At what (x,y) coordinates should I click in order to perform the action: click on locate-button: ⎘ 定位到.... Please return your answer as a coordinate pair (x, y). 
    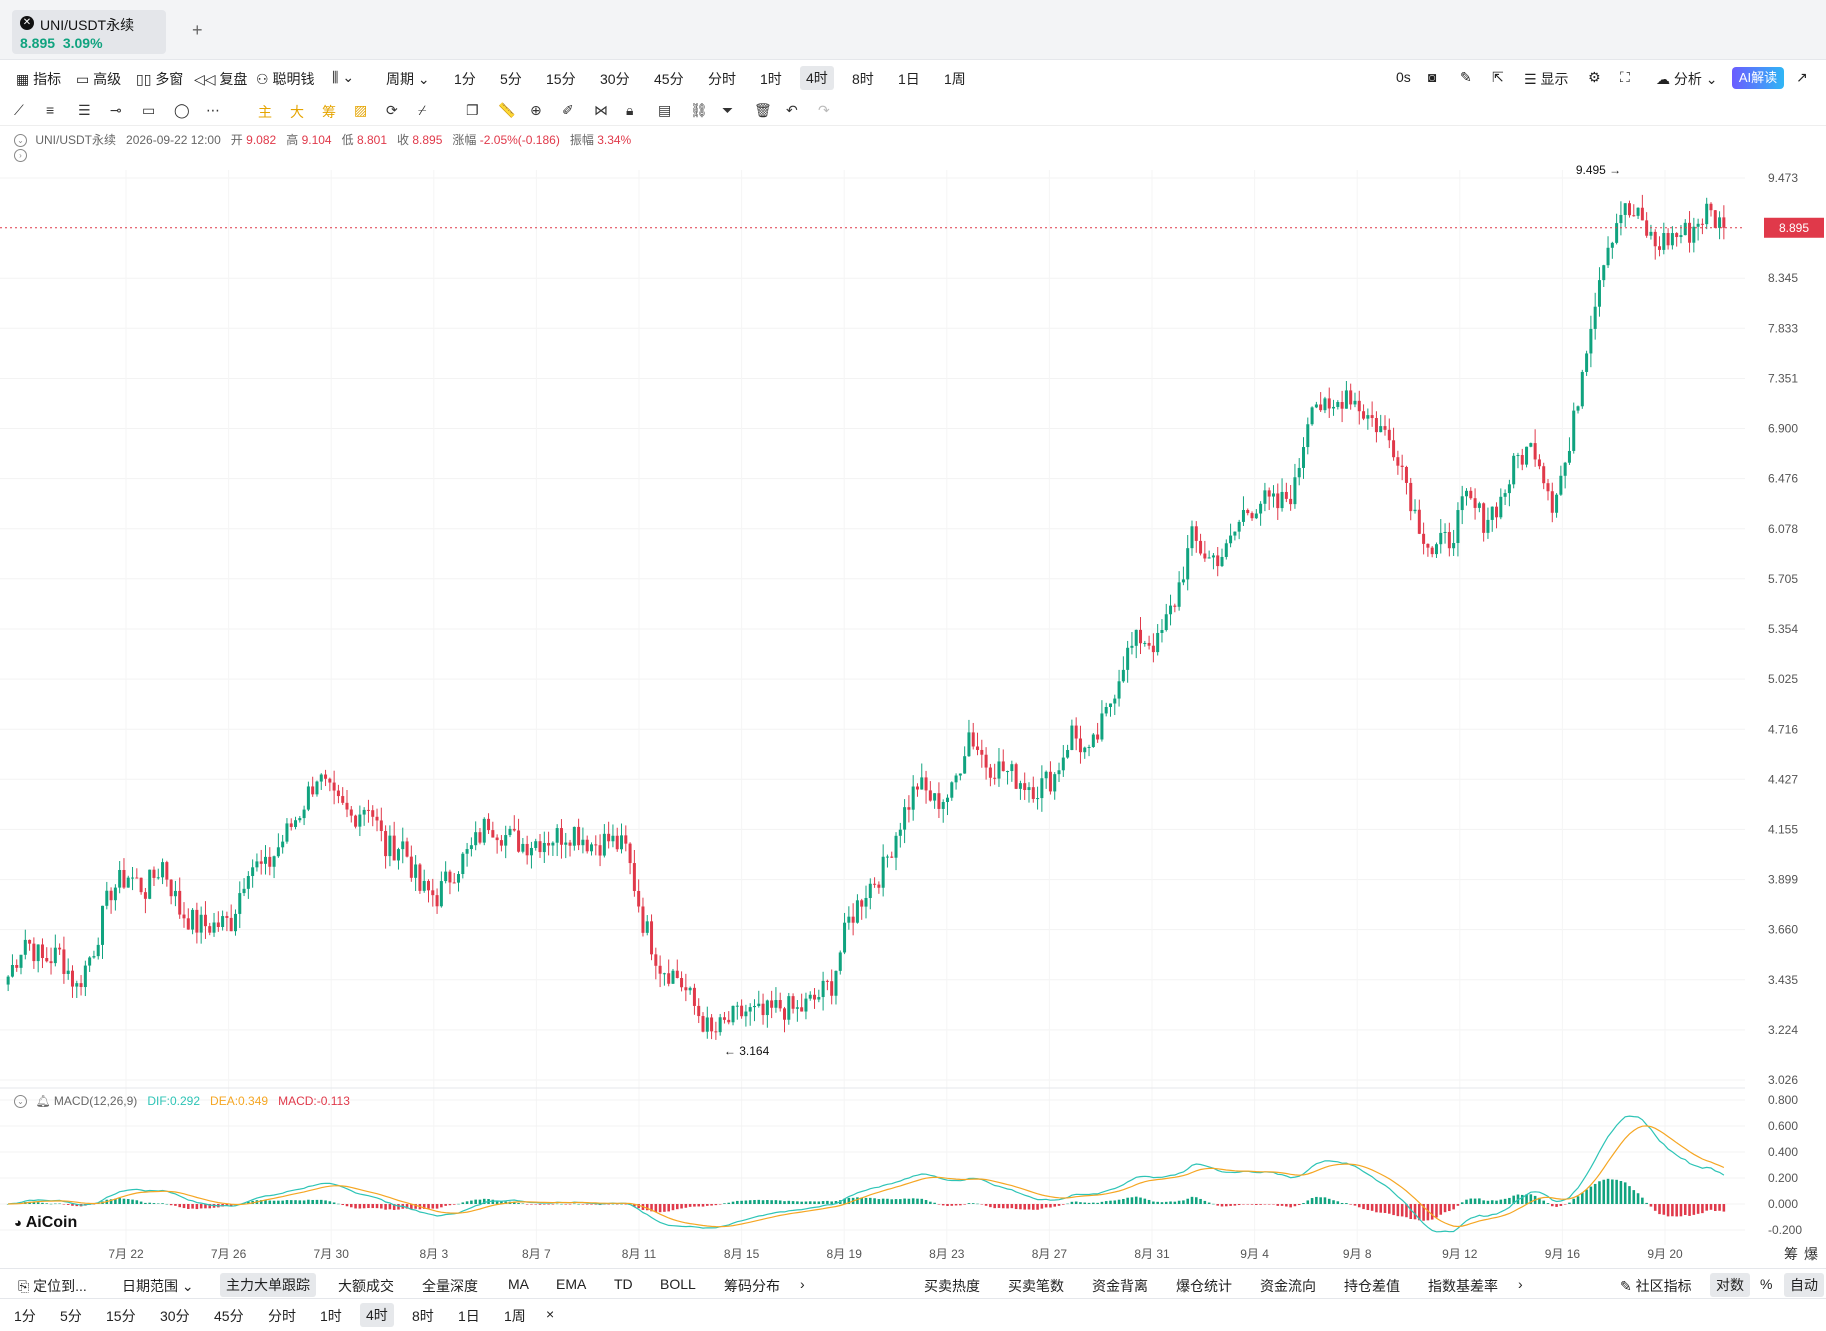
    Looking at the image, I should click on (52, 1286).